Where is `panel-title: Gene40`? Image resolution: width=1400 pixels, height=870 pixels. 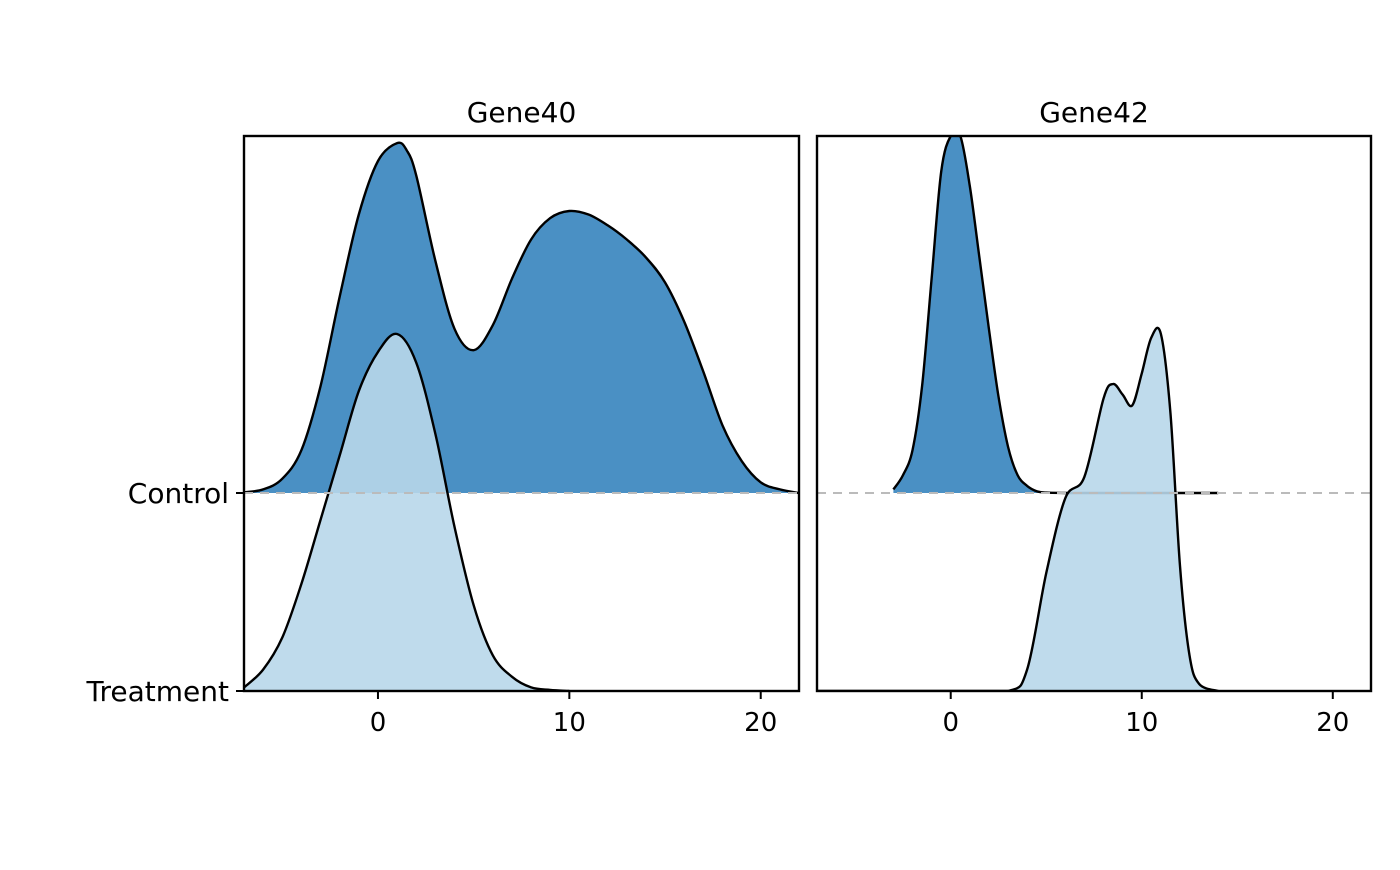 panel-title: Gene40 is located at coordinates (522, 112).